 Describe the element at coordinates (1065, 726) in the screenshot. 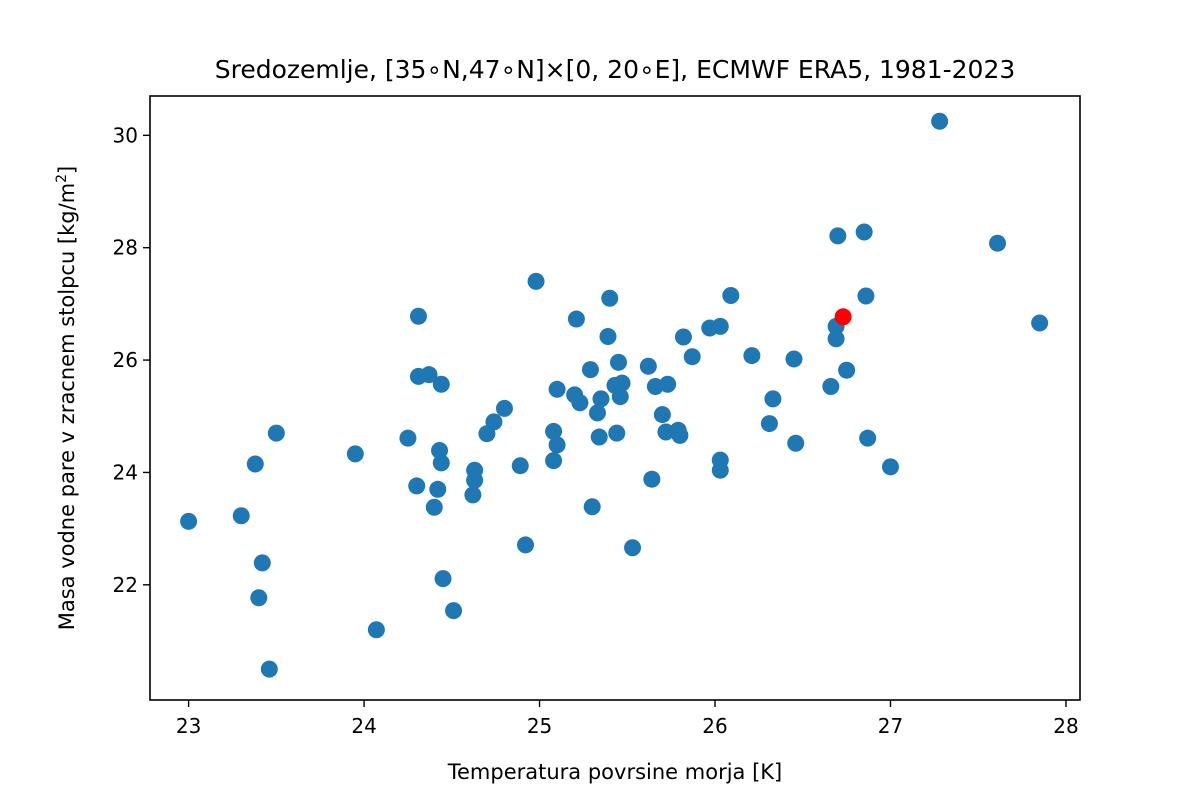

I see `x-tick-label: 28` at that location.